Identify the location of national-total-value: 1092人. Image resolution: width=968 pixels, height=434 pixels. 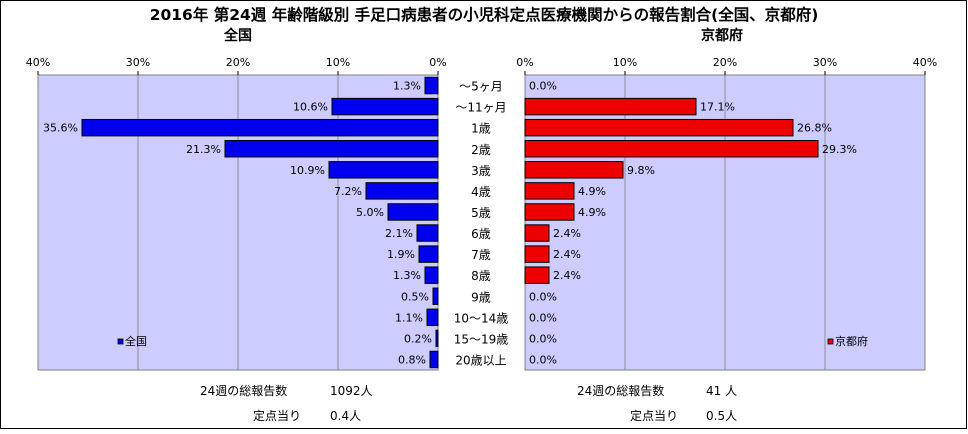
(351, 391).